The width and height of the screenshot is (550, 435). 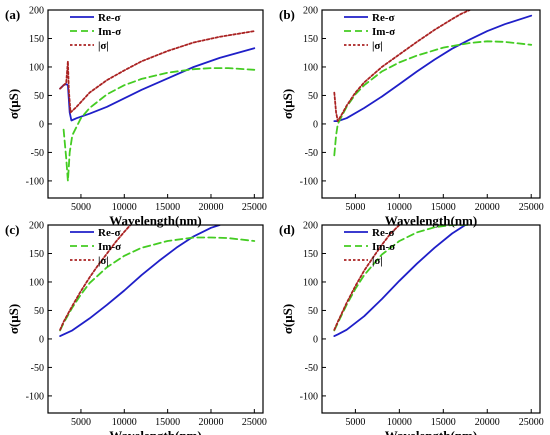 What do you see at coordinates (287, 229) in the screenshot?
I see `panel-label: (d)` at bounding box center [287, 229].